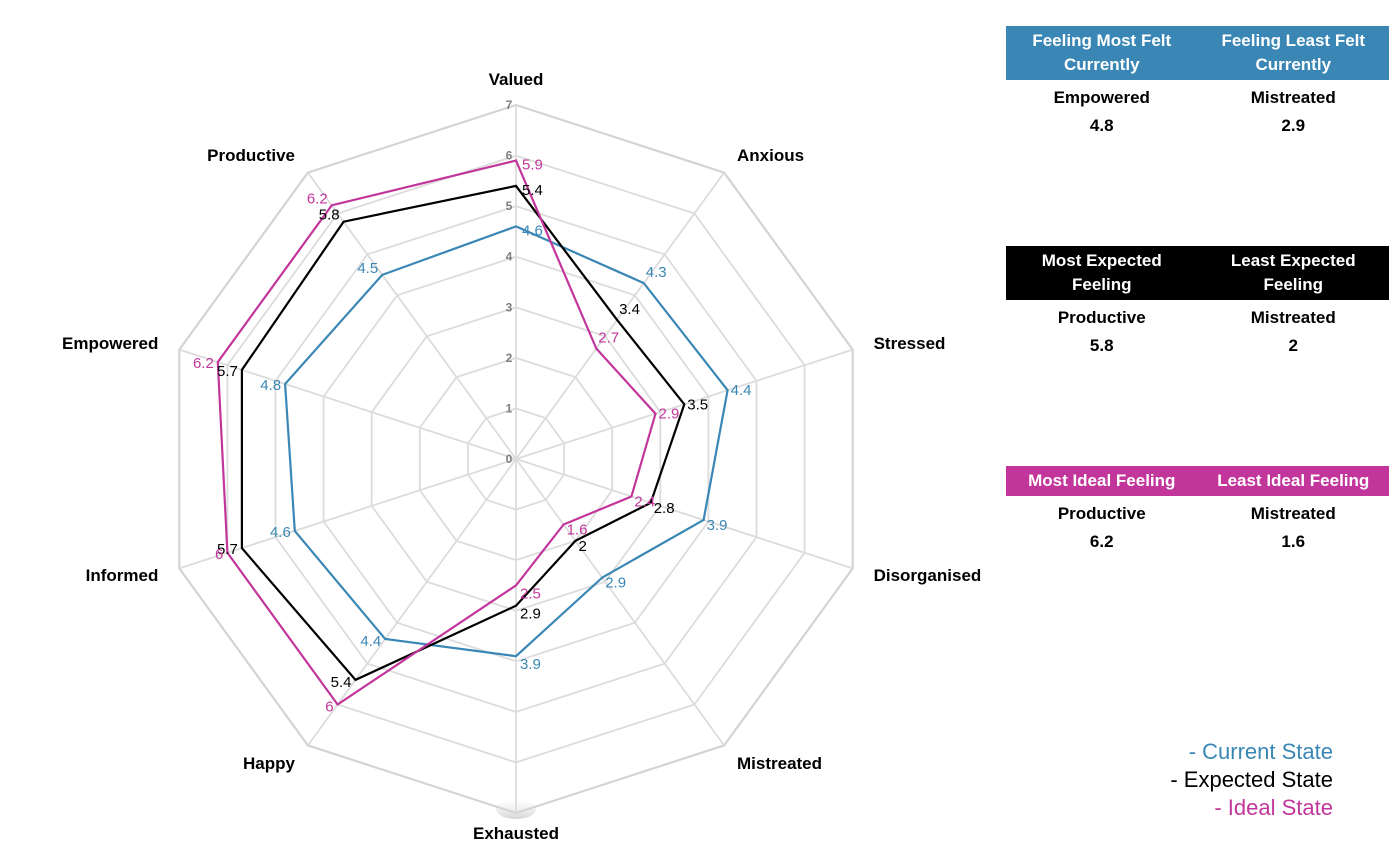 The height and width of the screenshot is (861, 1400). What do you see at coordinates (1101, 125) in the screenshot?
I see `summary-current-most-value: 4.8` at bounding box center [1101, 125].